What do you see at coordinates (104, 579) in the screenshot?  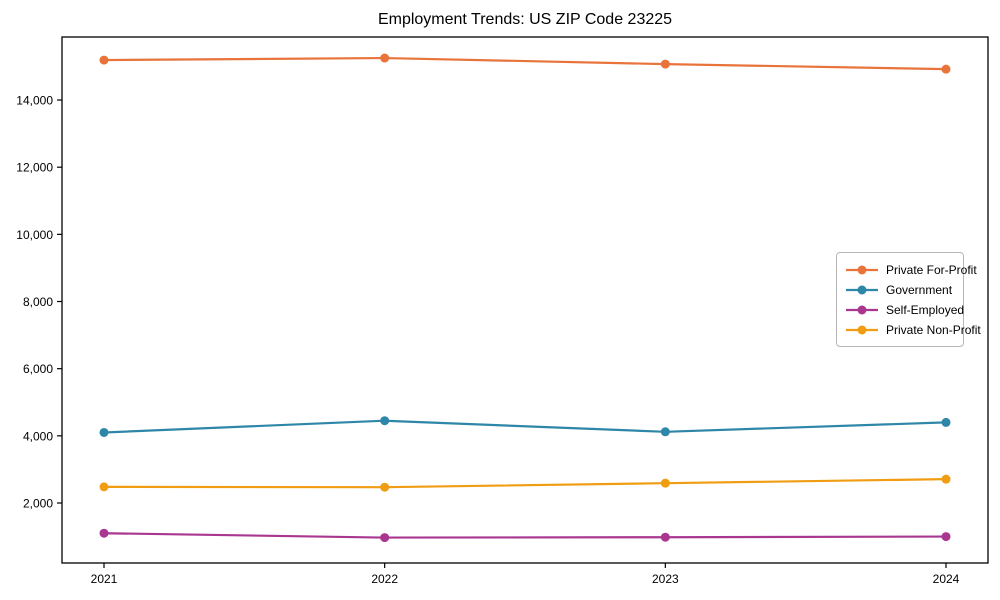 I see `x-tick-label: 2021` at bounding box center [104, 579].